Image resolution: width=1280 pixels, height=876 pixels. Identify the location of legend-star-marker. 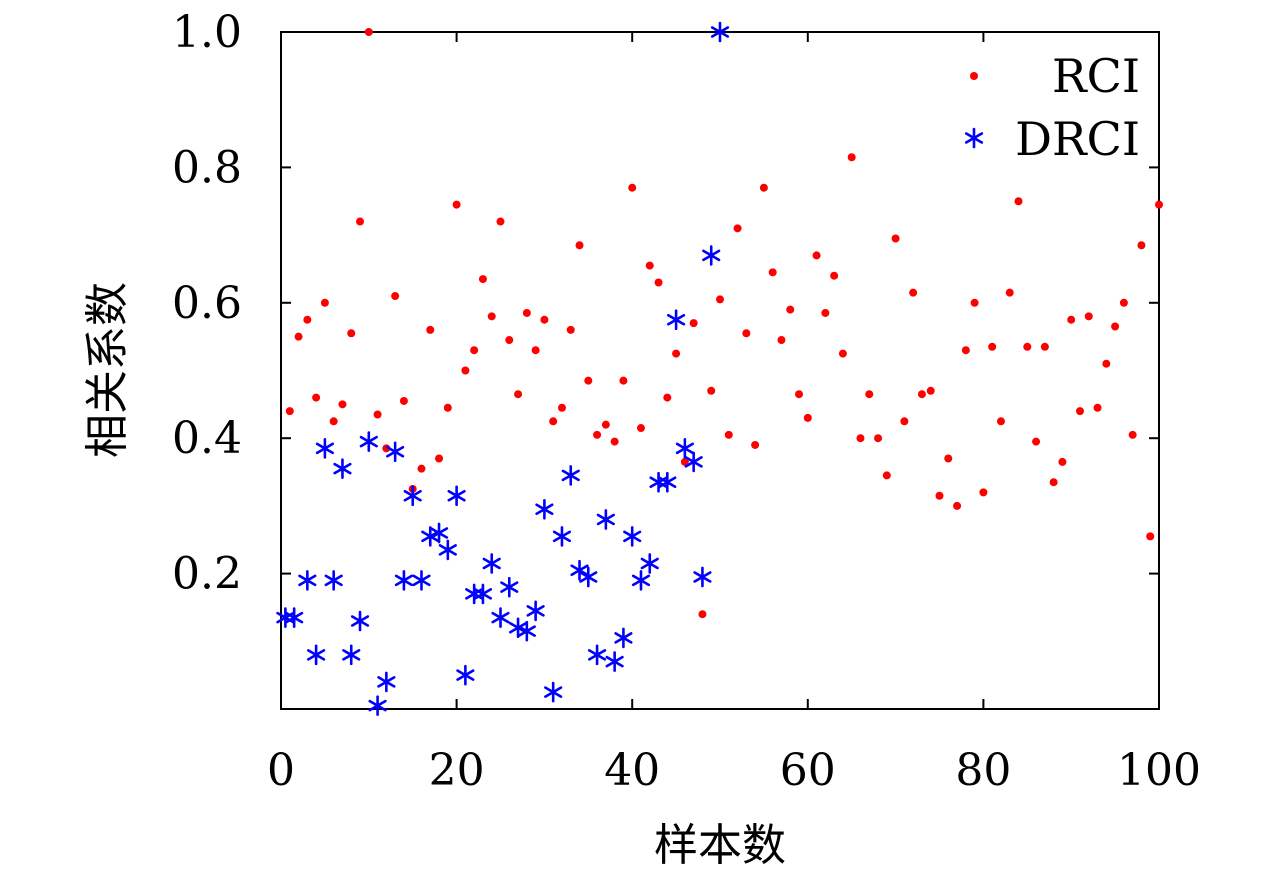
(974, 138).